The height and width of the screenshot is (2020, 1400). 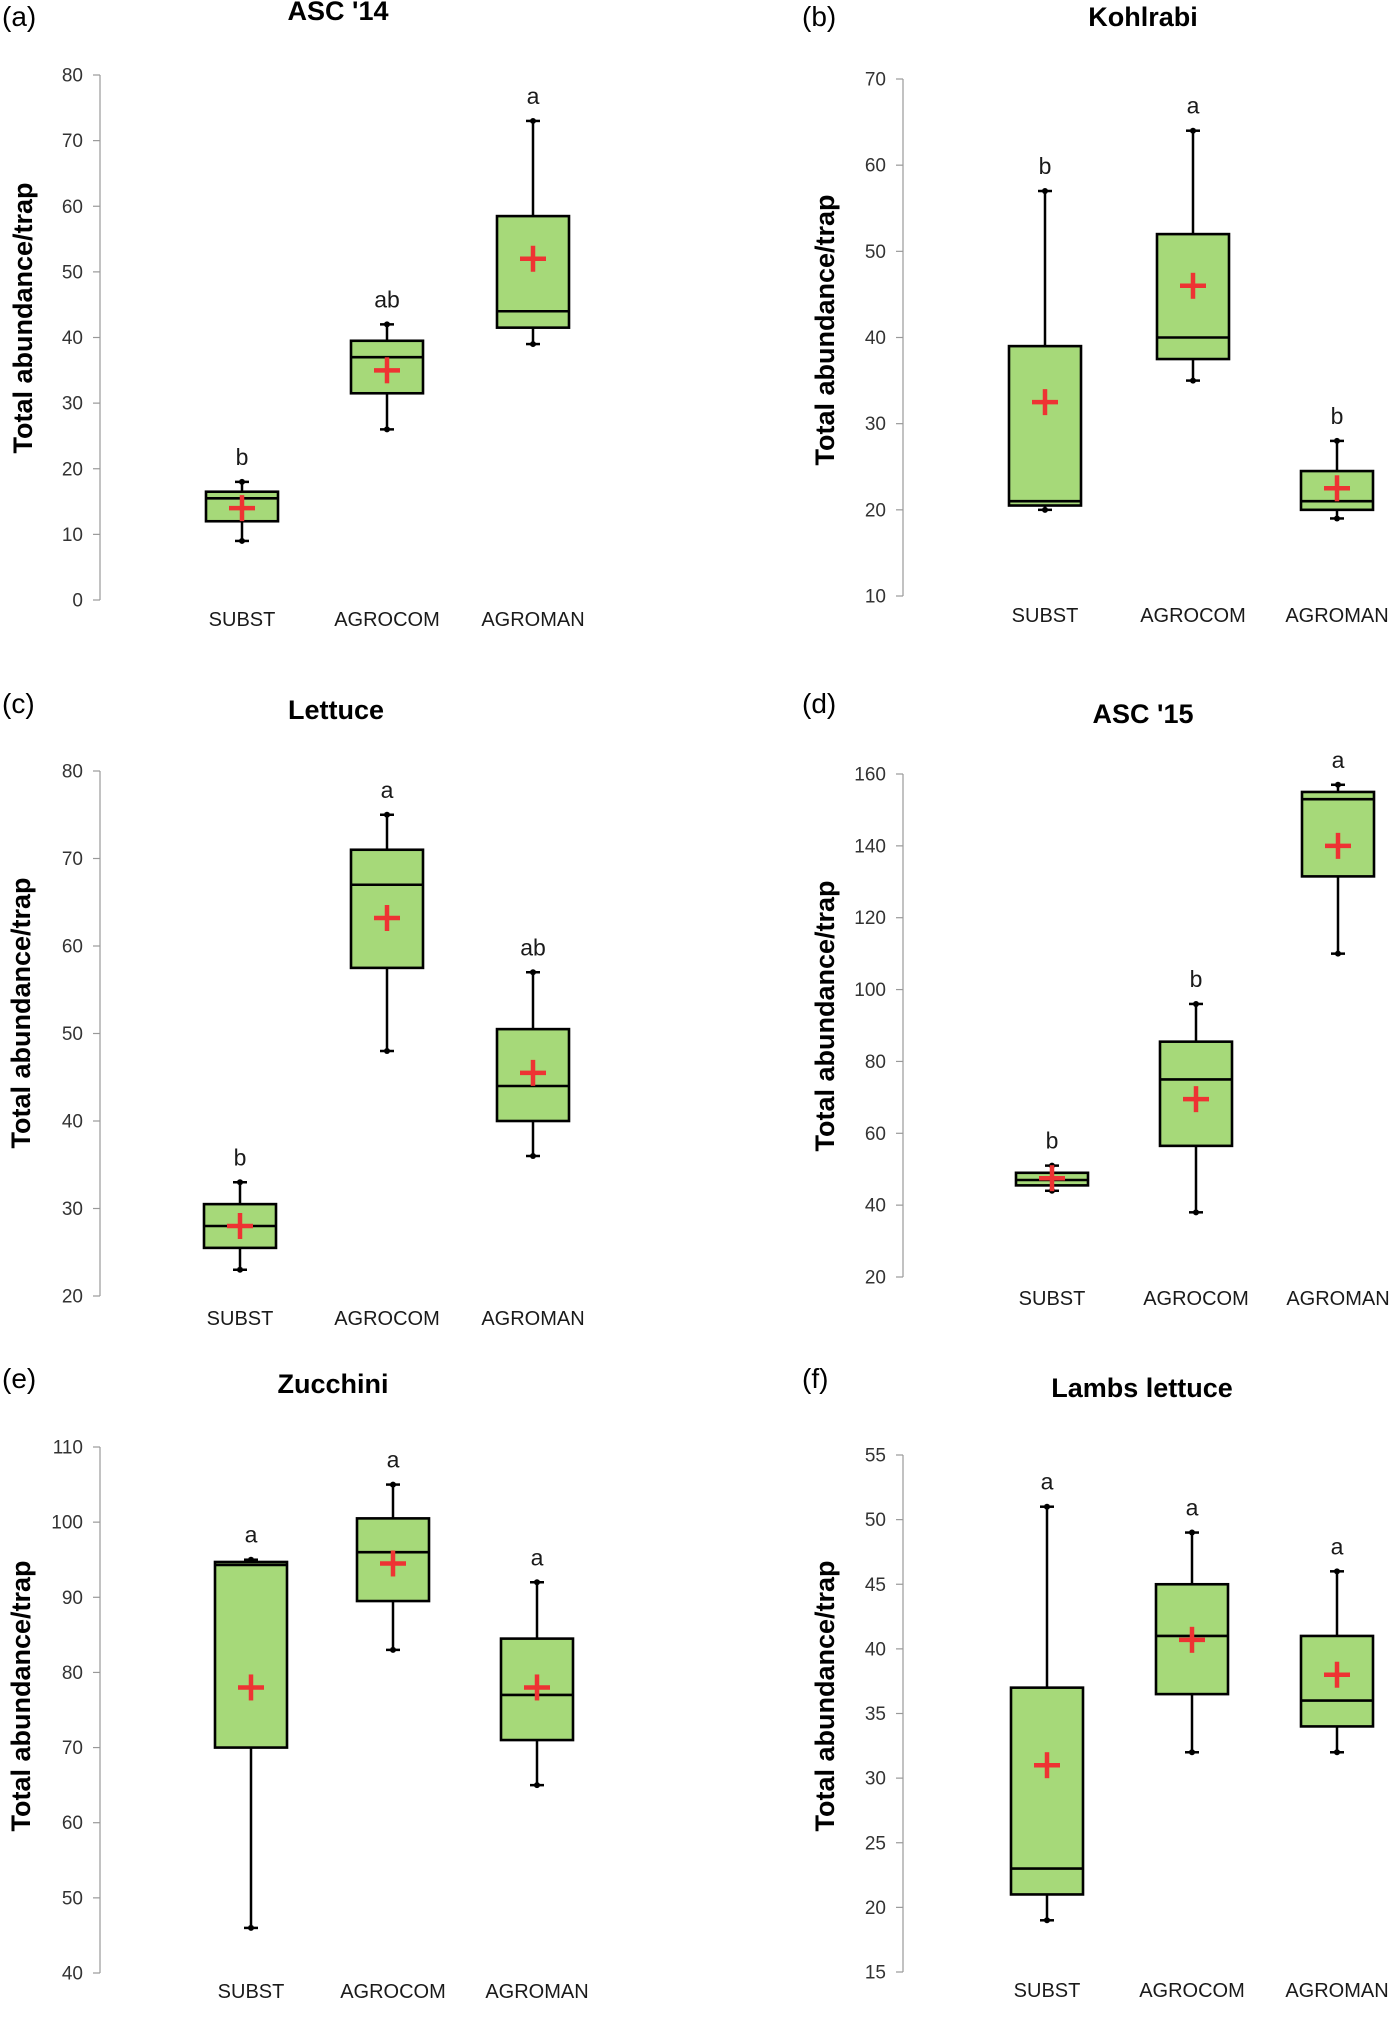 What do you see at coordinates (72, 859) in the screenshot?
I see `y-tick-label: 70` at bounding box center [72, 859].